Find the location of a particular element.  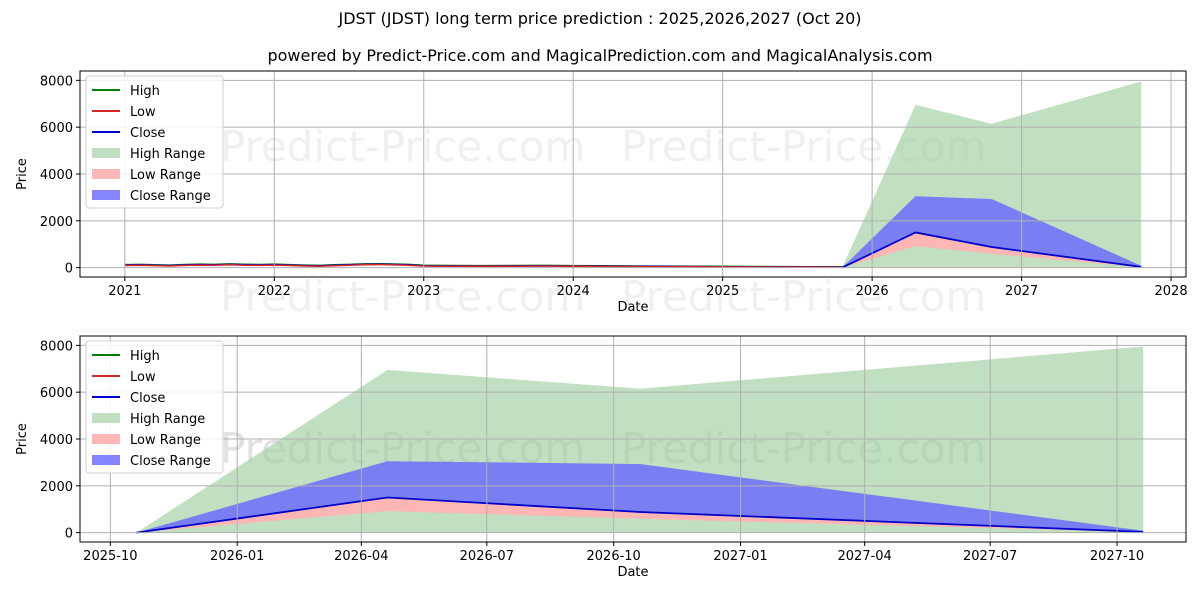

x-tick-label: 2027 is located at coordinates (1021, 291).